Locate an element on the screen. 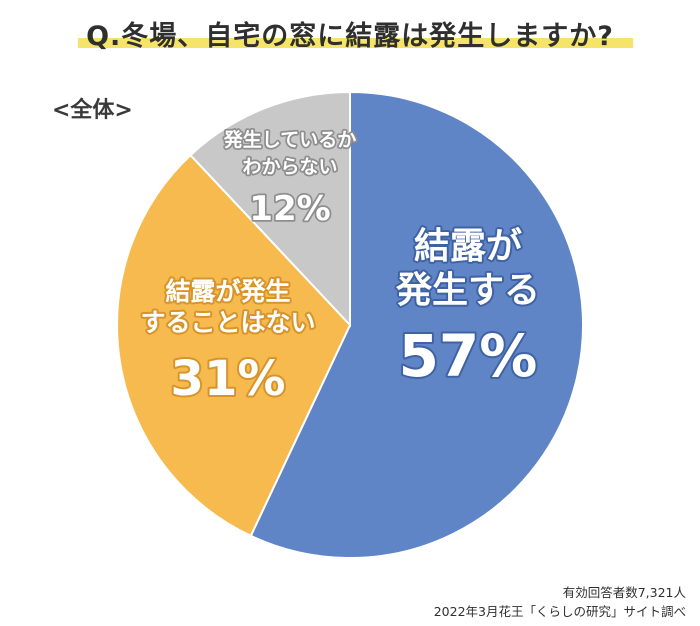  slice-value-never-occurs: 31% is located at coordinates (228, 379).